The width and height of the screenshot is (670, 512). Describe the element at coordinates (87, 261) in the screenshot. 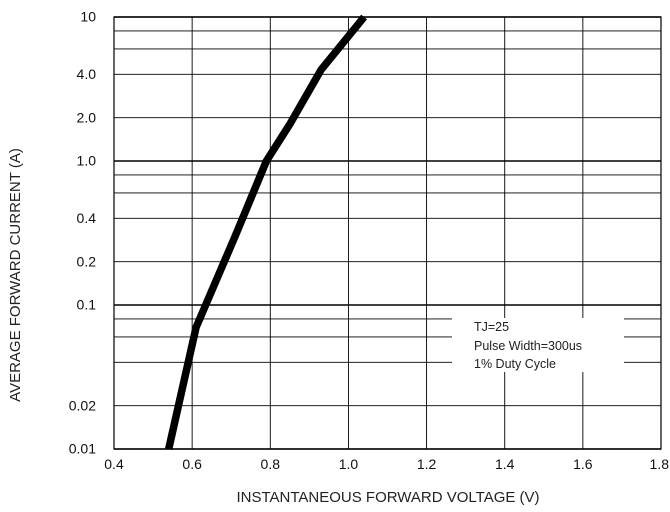

I see `y-tick-label: 0.2` at that location.